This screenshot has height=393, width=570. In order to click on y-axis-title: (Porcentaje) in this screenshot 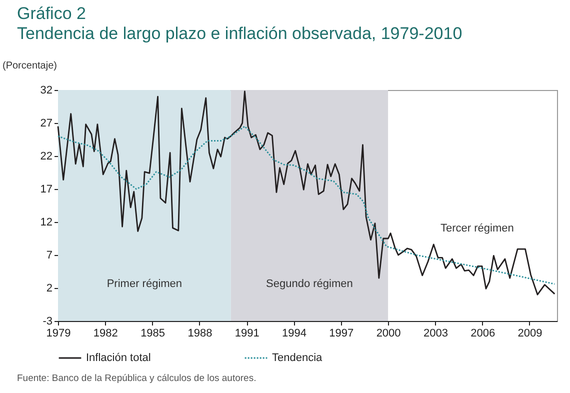, I will do `click(29, 66)`.